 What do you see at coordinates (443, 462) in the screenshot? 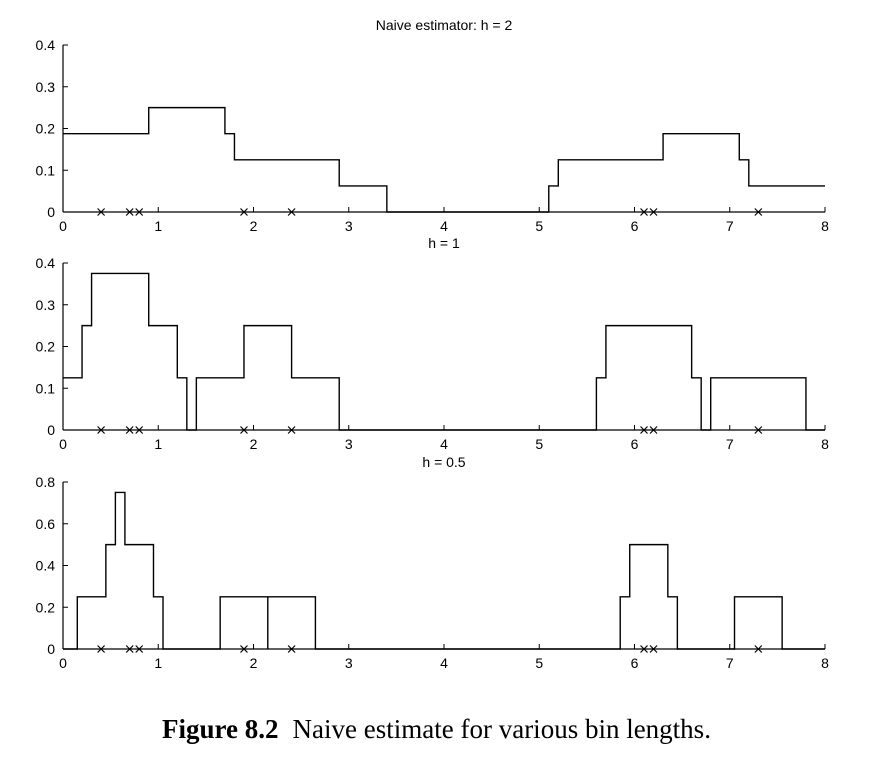
I see `panel-title: h = 0.5` at bounding box center [443, 462].